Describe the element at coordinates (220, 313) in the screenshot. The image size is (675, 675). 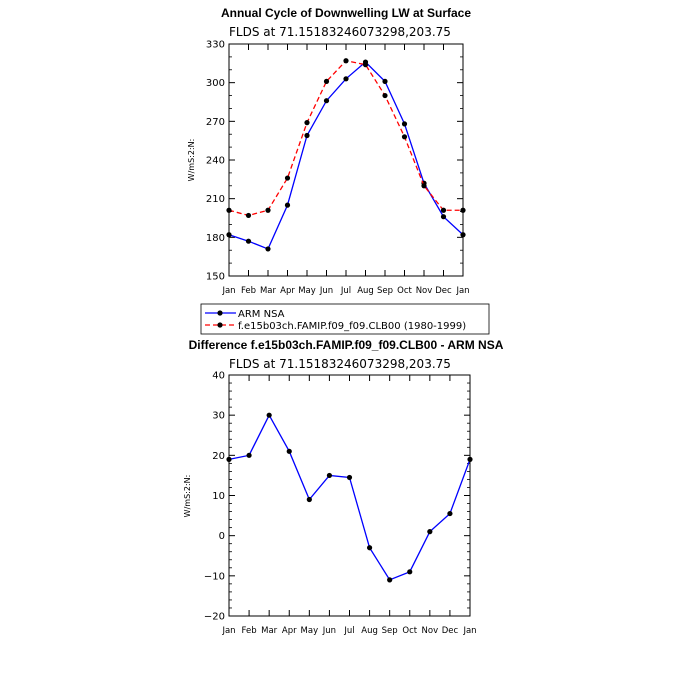
I see `legend-marker-arm-nsa` at that location.